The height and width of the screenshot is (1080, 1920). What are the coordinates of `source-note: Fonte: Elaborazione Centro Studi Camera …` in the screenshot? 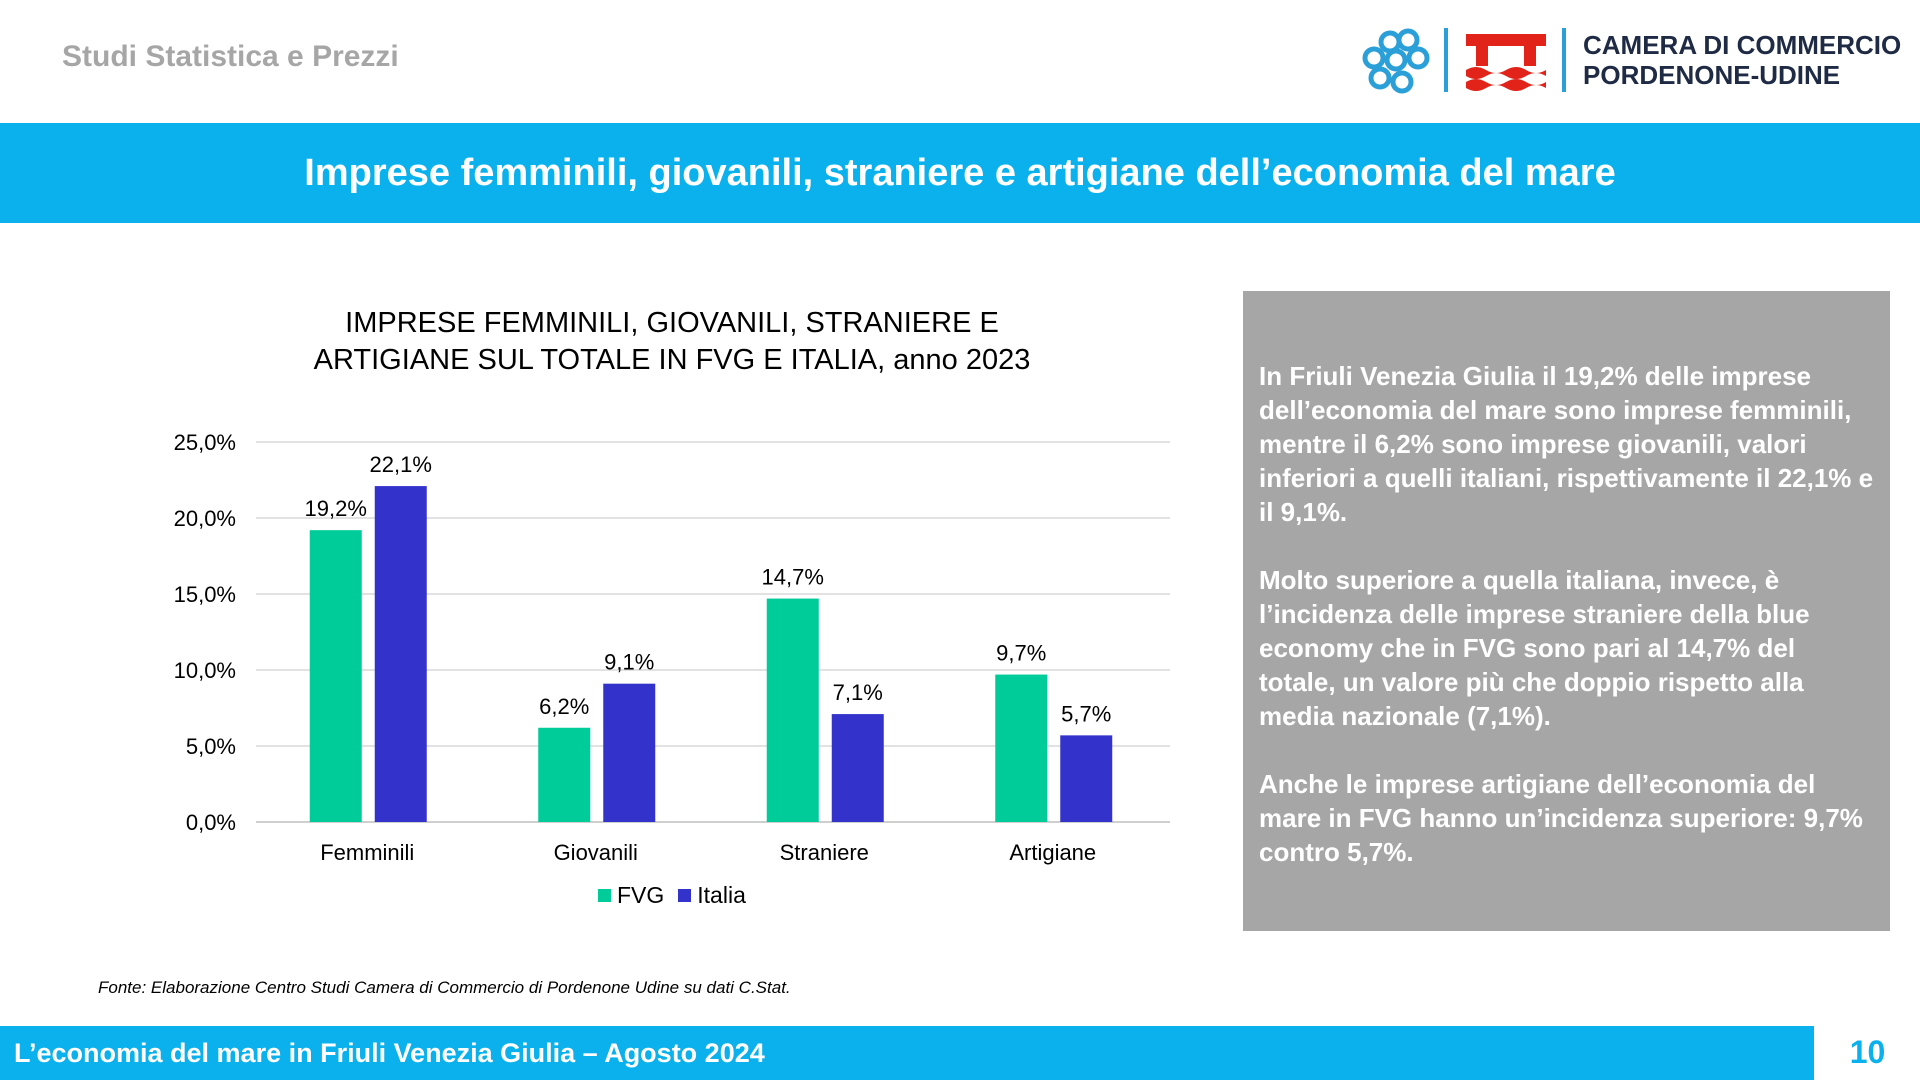 It's located at (444, 987).